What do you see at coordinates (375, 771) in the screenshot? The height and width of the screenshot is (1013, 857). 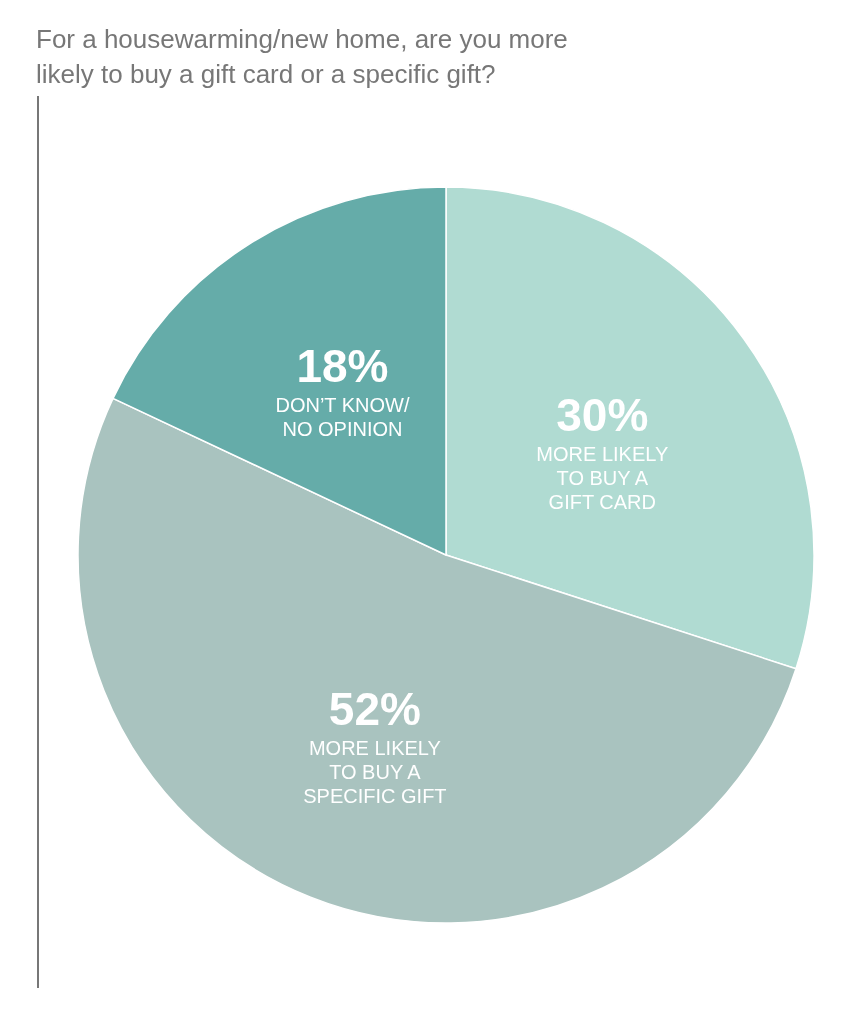 I see `slice-label: MORE LIKELY TO BUY A SPECIFIC GIFT` at bounding box center [375, 771].